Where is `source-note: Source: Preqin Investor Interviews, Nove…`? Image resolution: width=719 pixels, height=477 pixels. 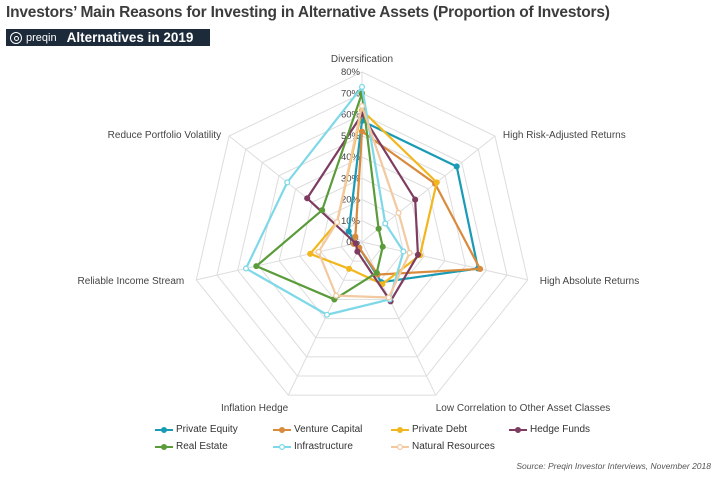
source-note: Source: Preqin Investor Interviews, Nove… is located at coordinates (613, 466).